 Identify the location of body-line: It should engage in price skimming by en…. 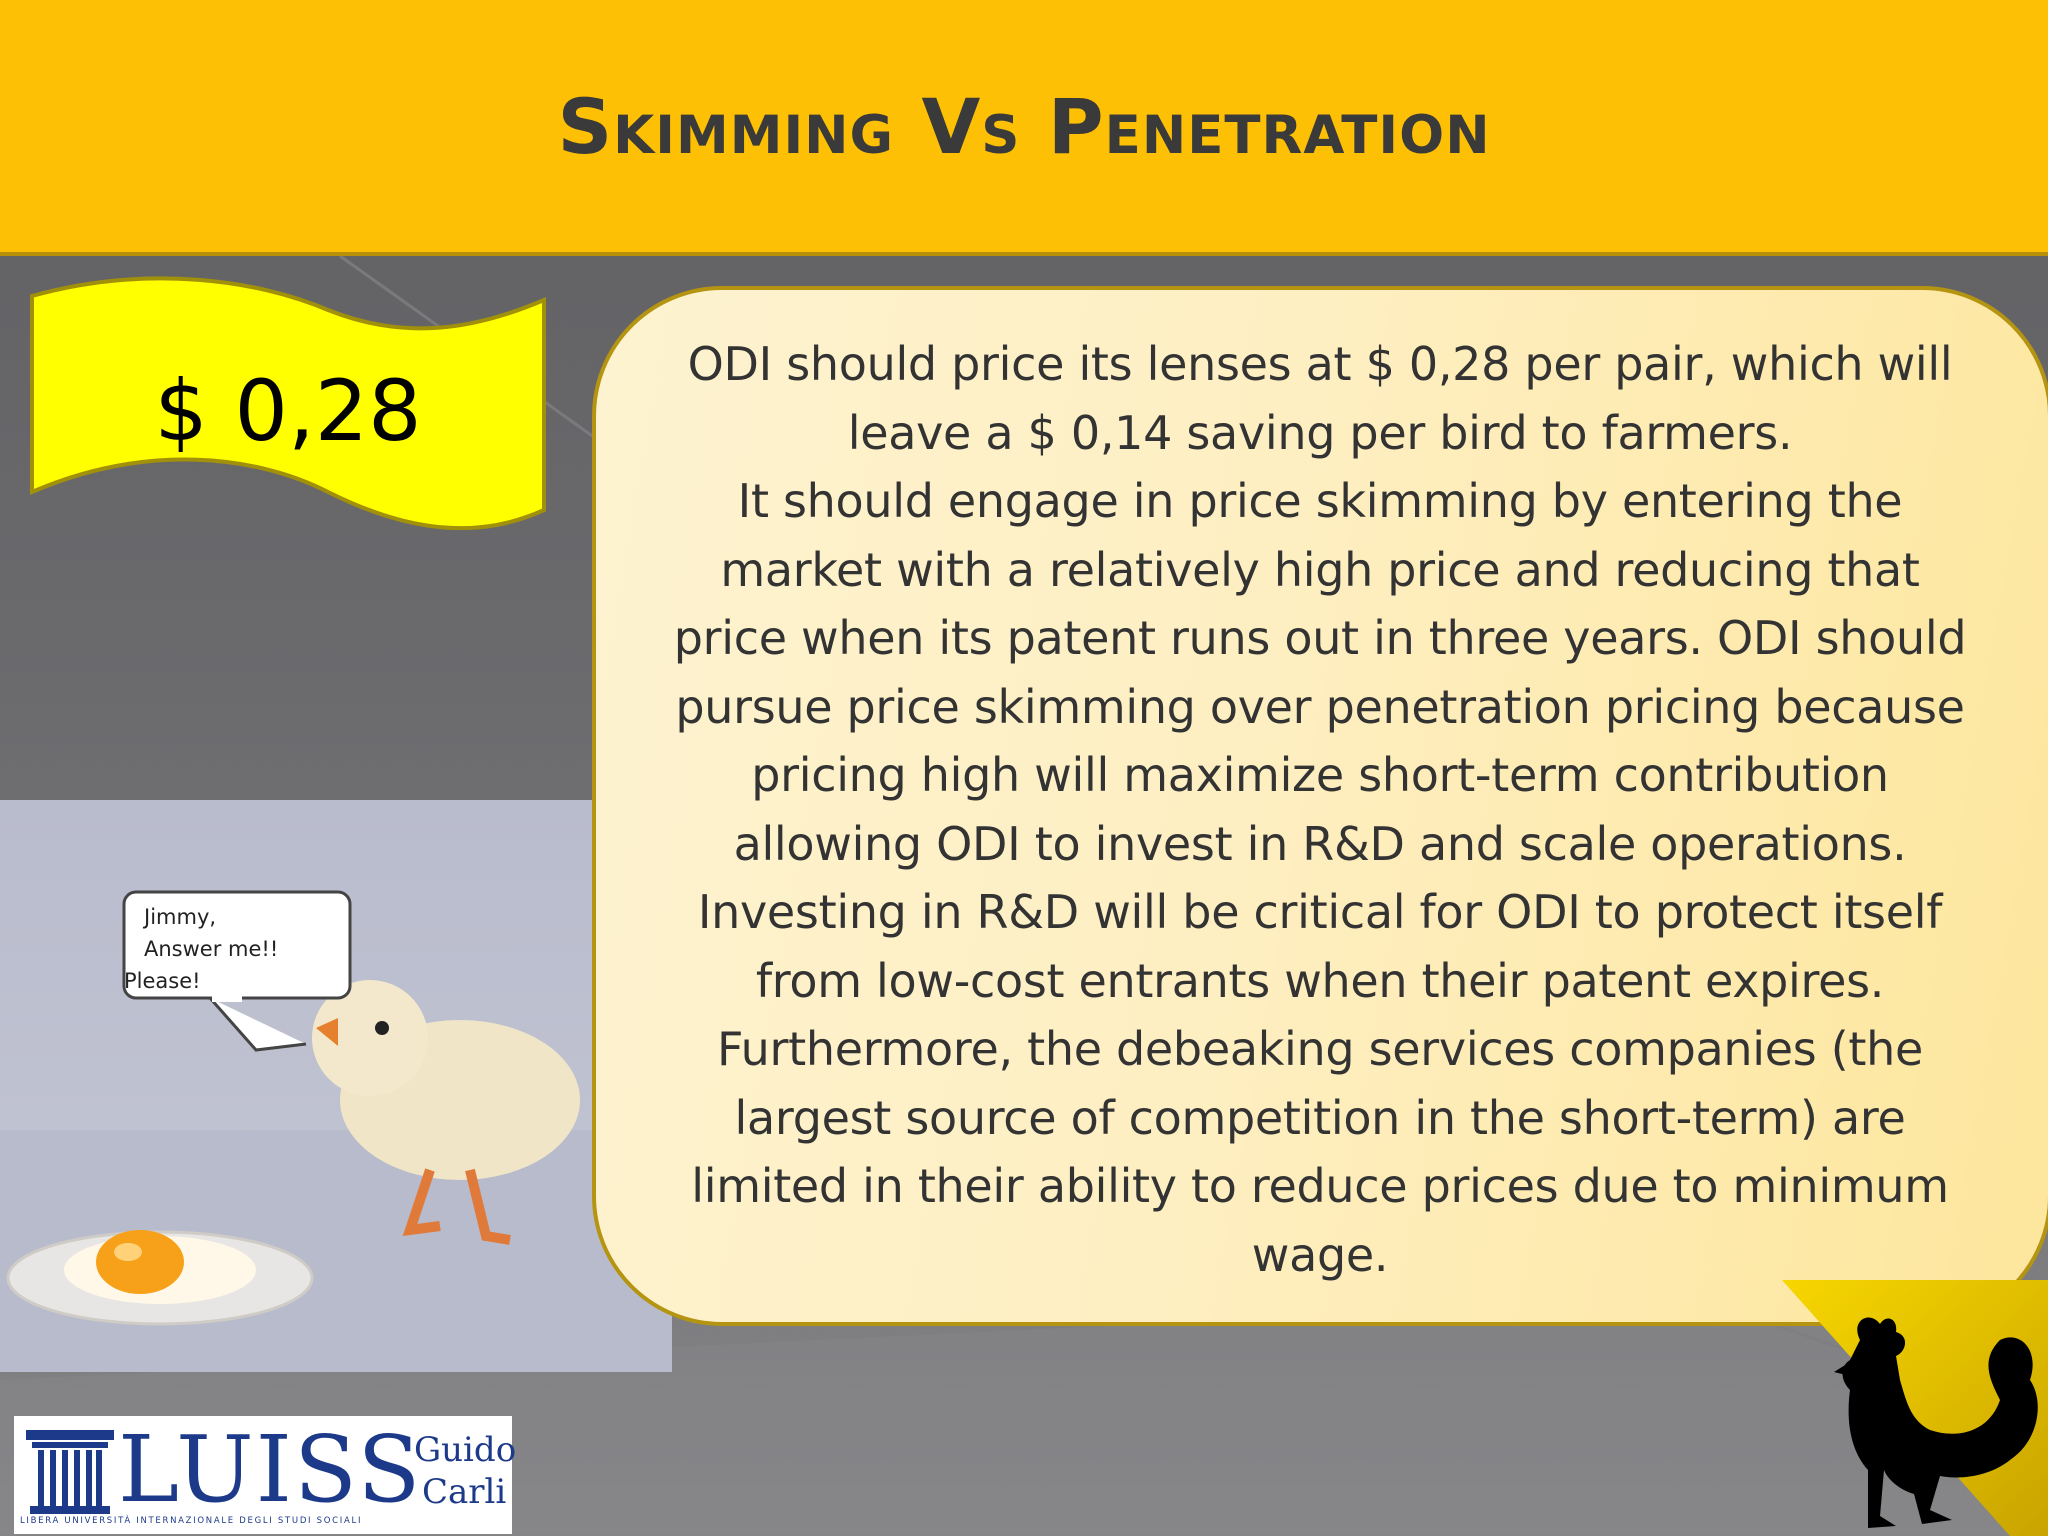
(1320, 501).